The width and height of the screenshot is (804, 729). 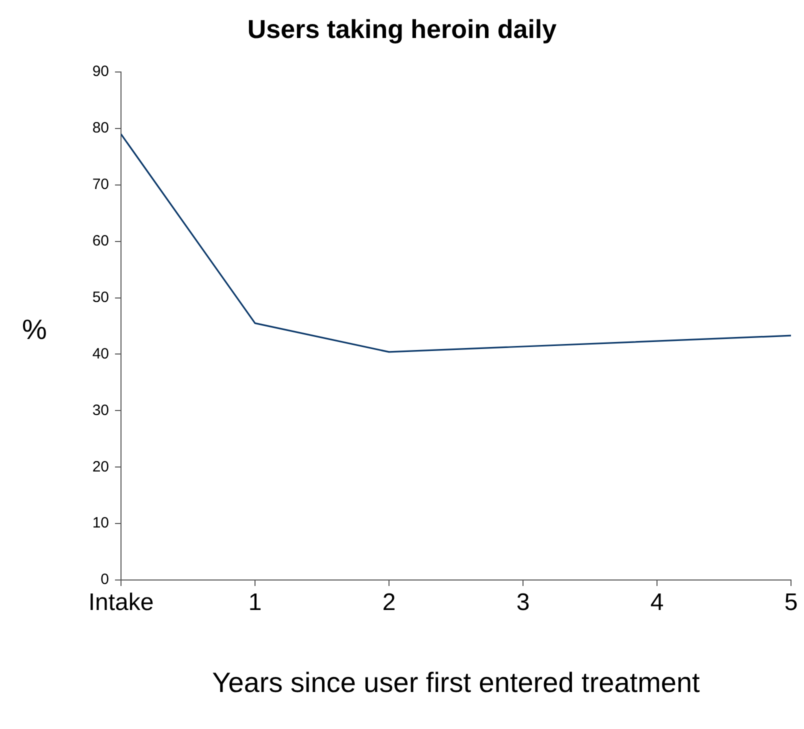 What do you see at coordinates (255, 602) in the screenshot?
I see `x-tick-label: 1` at bounding box center [255, 602].